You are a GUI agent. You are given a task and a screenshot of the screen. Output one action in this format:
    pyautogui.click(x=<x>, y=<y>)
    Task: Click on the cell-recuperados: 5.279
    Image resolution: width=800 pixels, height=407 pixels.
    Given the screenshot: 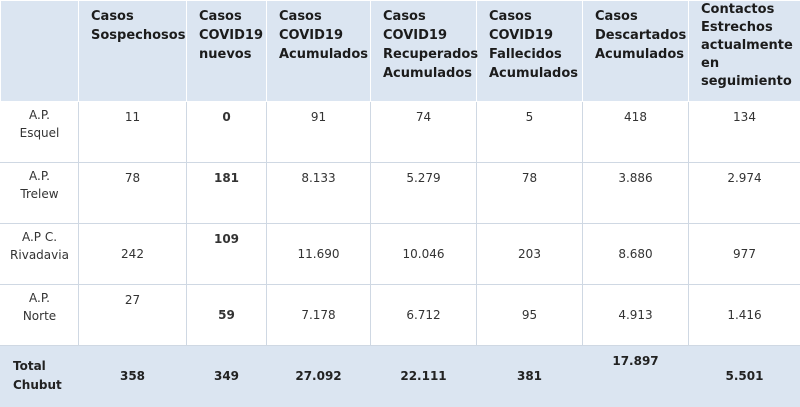 What is the action you would take?
    pyautogui.click(x=424, y=193)
    